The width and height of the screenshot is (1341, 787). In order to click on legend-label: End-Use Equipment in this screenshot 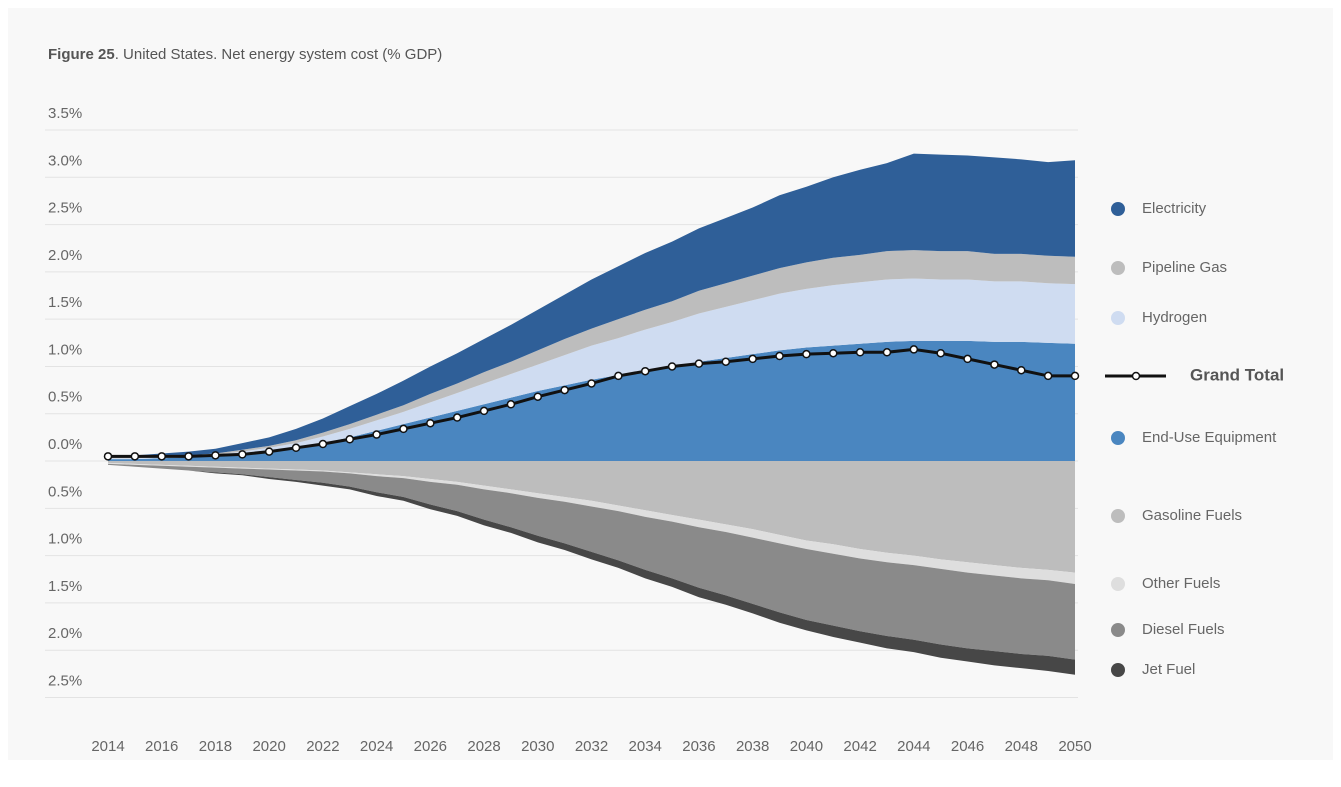, I will do `click(1209, 437)`.